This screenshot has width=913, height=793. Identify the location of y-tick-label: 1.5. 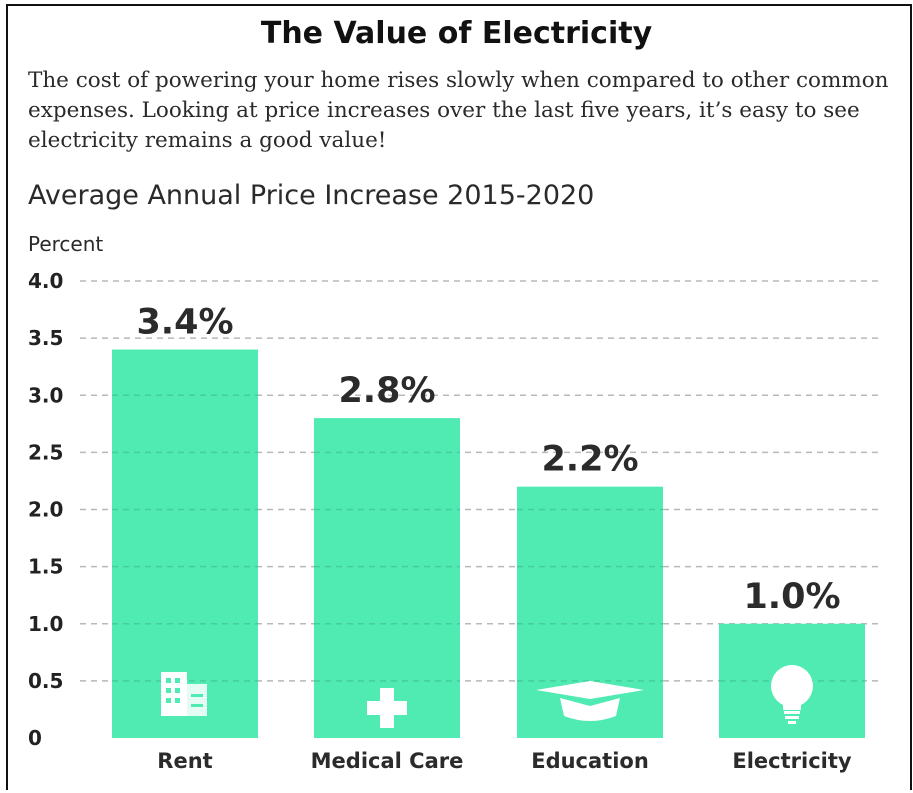
(45, 567).